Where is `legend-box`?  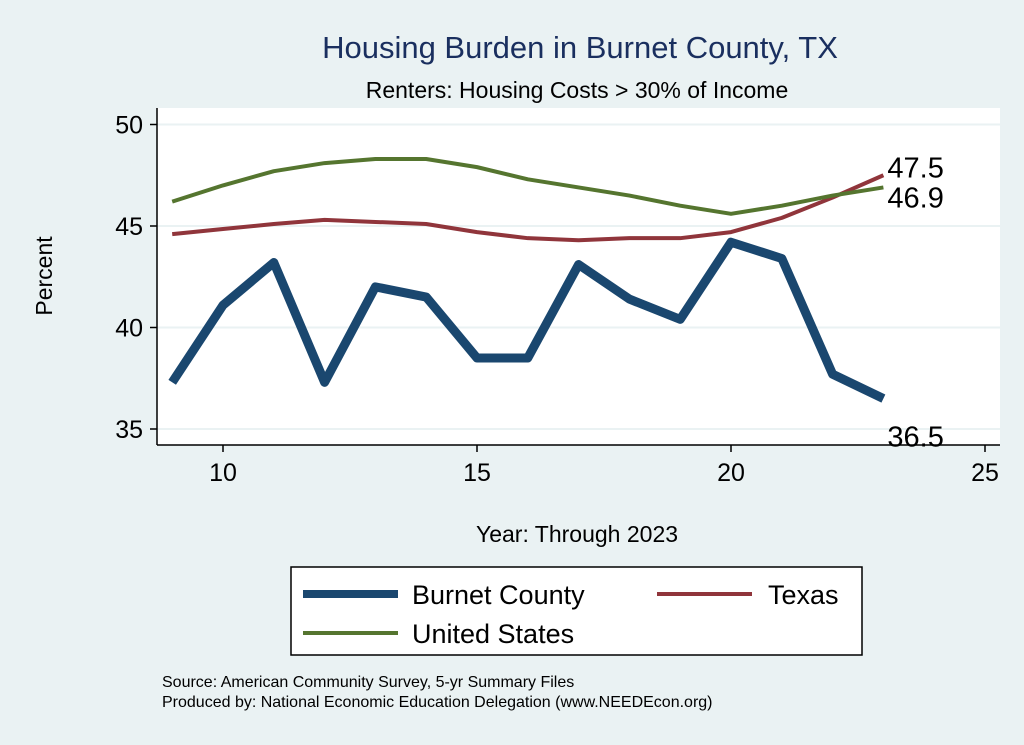
legend-box is located at coordinates (576, 611).